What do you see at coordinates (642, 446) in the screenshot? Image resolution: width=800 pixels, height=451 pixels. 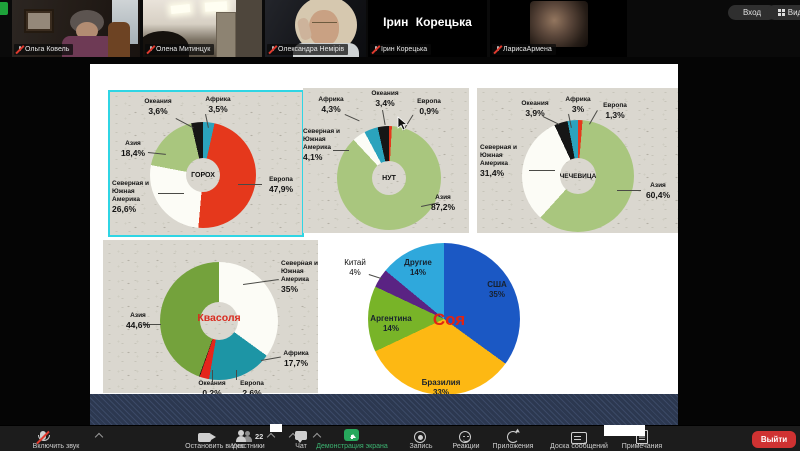 I see `notes-label: Примечания` at bounding box center [642, 446].